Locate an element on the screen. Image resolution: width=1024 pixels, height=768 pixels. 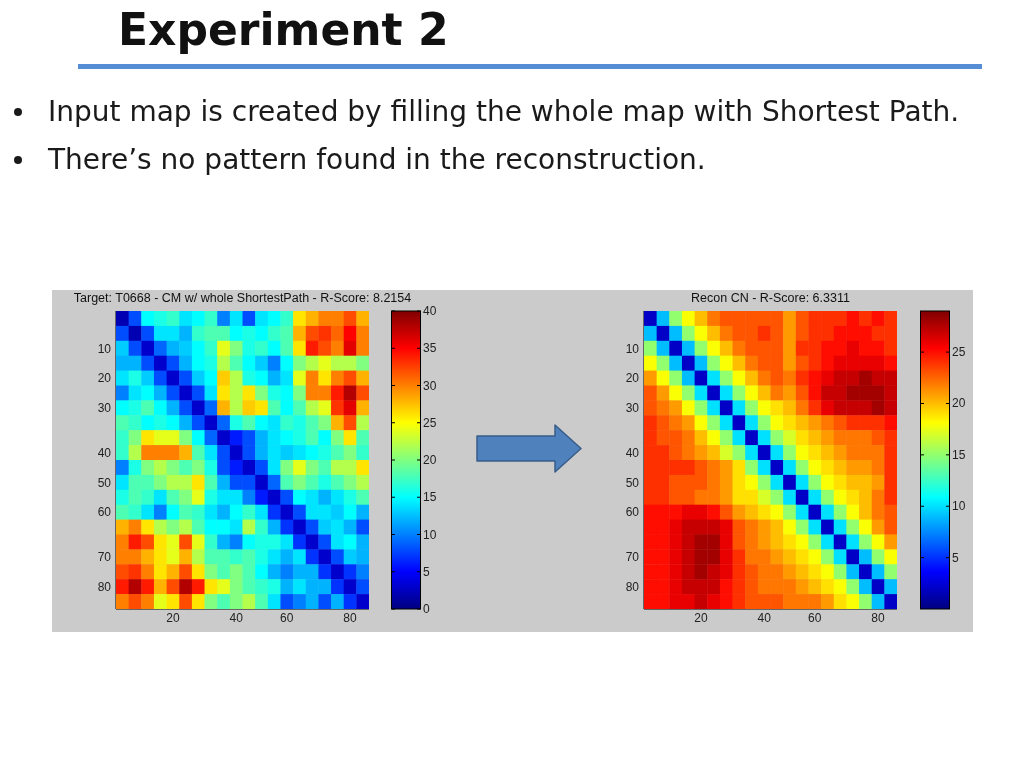
text: Experiment 2 is located at coordinates (283, 29).